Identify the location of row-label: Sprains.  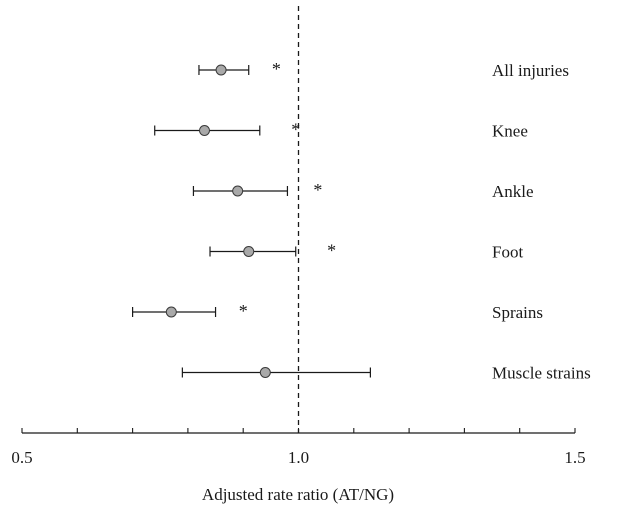
(517, 312).